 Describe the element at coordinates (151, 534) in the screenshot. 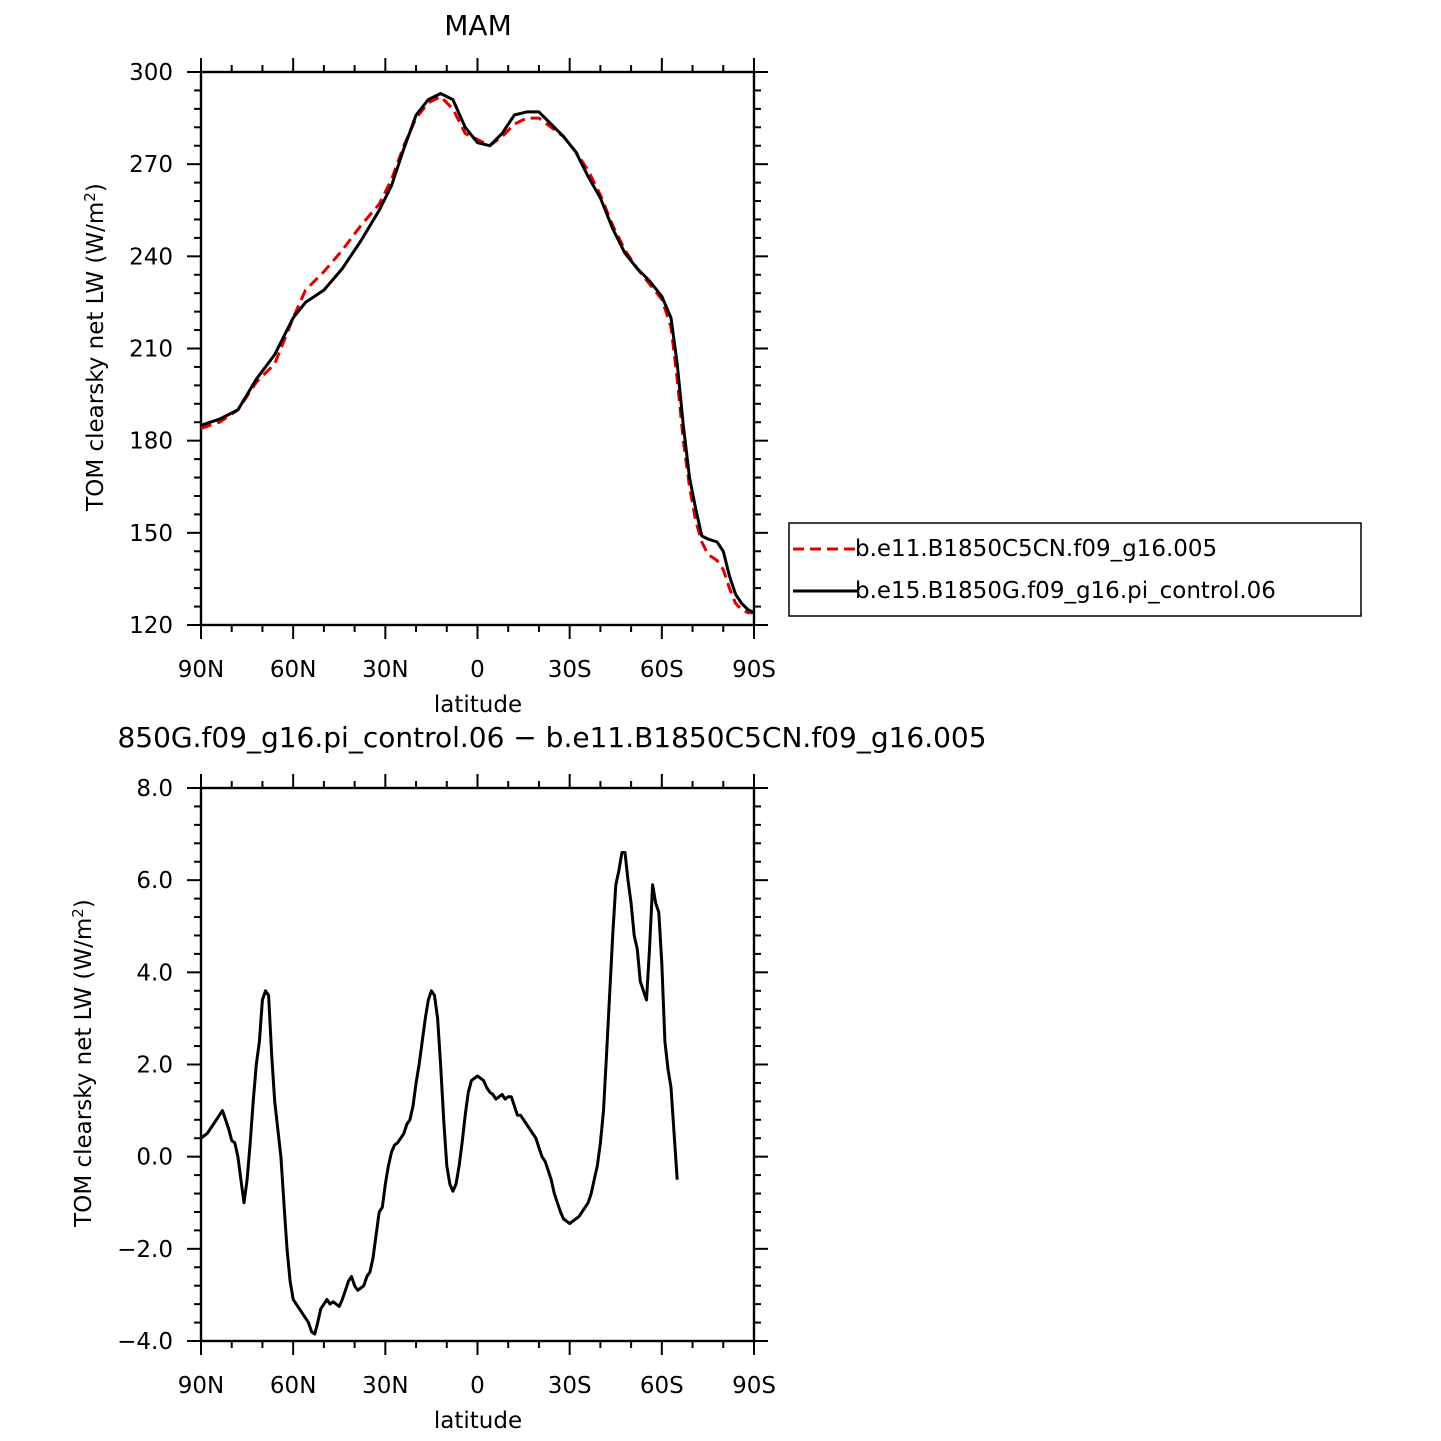

I see `y-tick-label: 150` at that location.